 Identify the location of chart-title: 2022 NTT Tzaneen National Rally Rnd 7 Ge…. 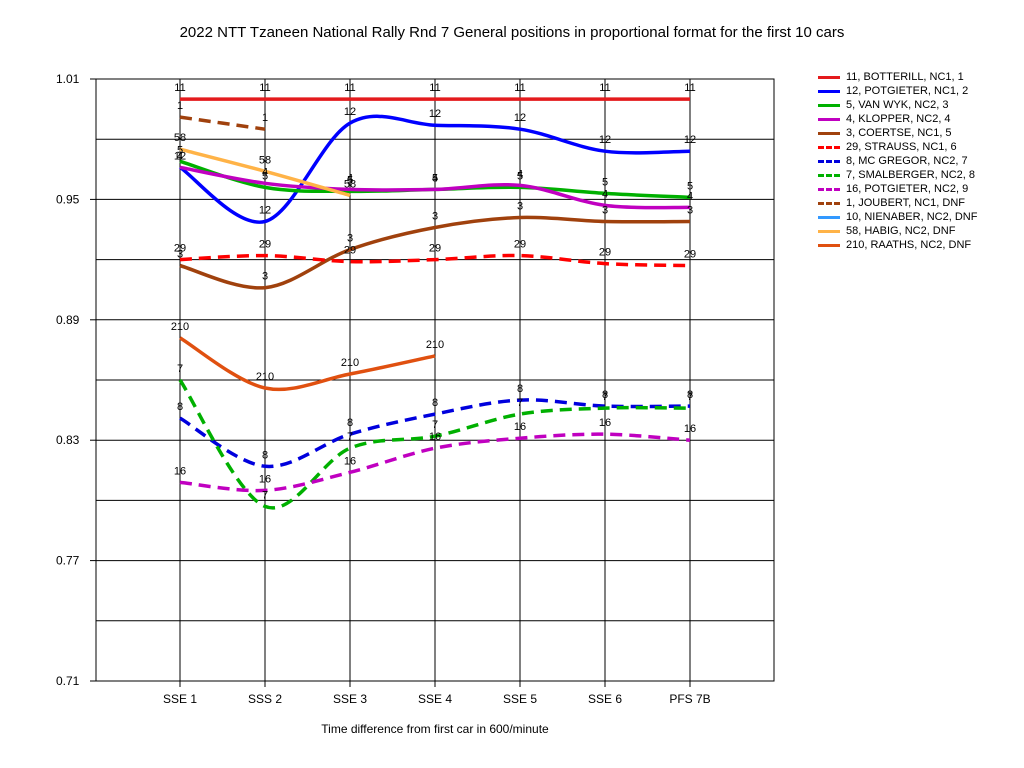
(512, 32).